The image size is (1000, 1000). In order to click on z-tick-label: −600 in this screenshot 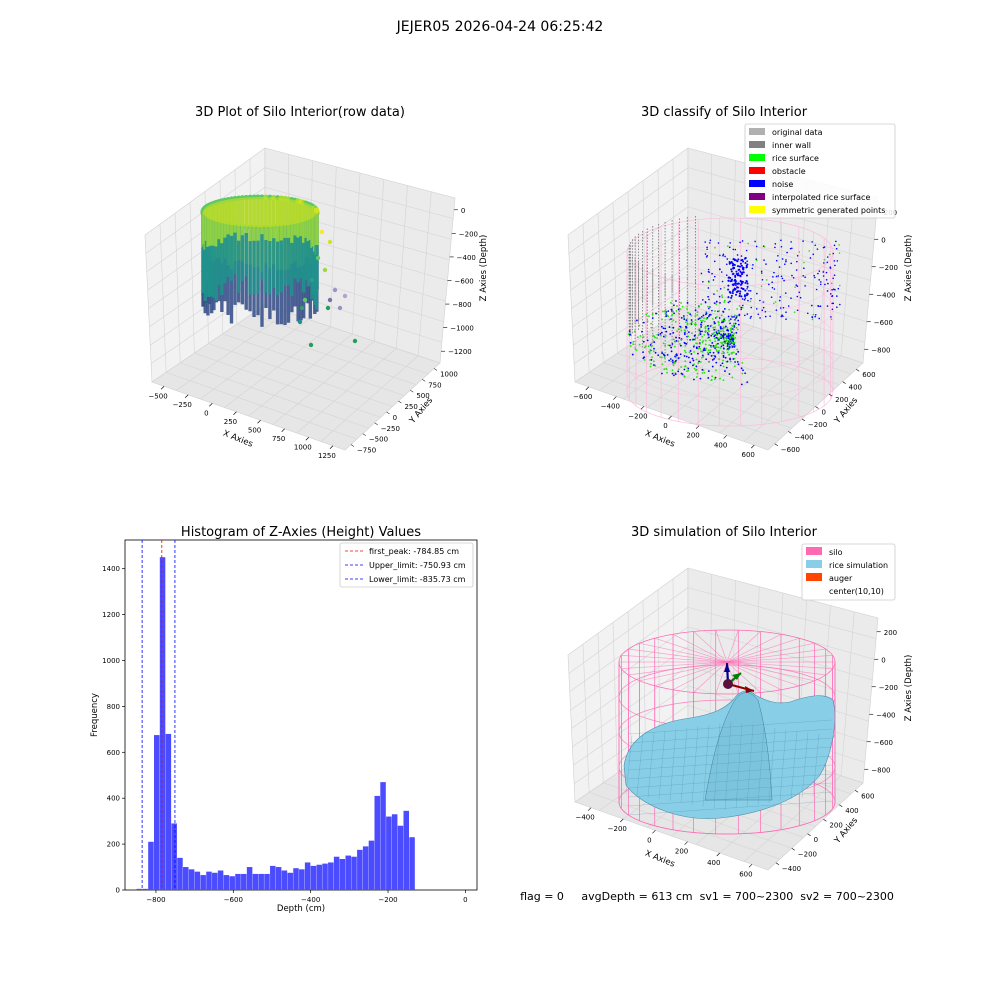, I will do `click(883, 743)`.